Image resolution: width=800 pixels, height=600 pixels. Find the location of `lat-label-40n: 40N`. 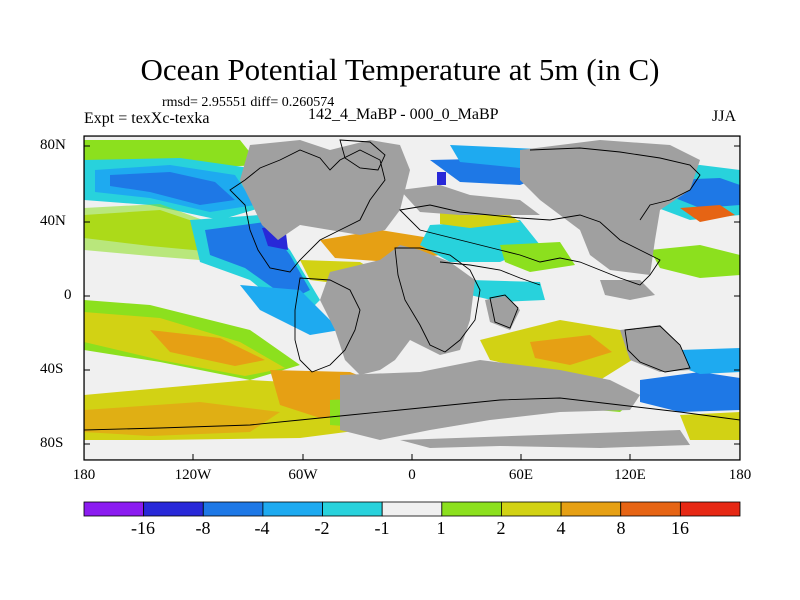

lat-label-40n: 40N is located at coordinates (53, 221).